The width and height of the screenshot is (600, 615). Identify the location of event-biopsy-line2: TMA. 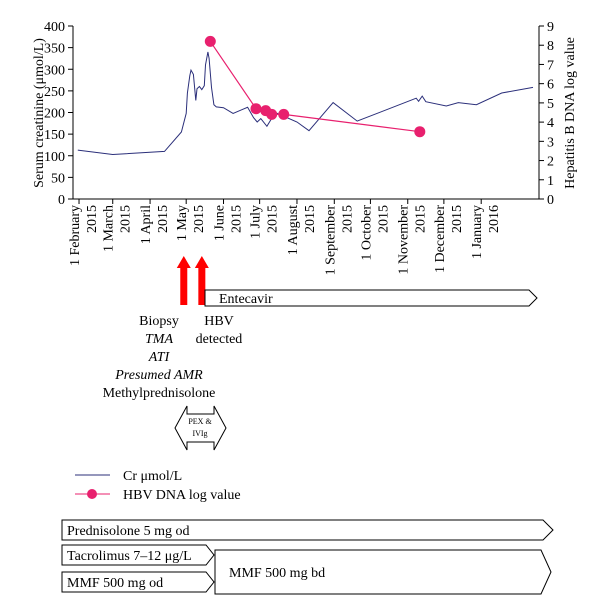
(159, 339).